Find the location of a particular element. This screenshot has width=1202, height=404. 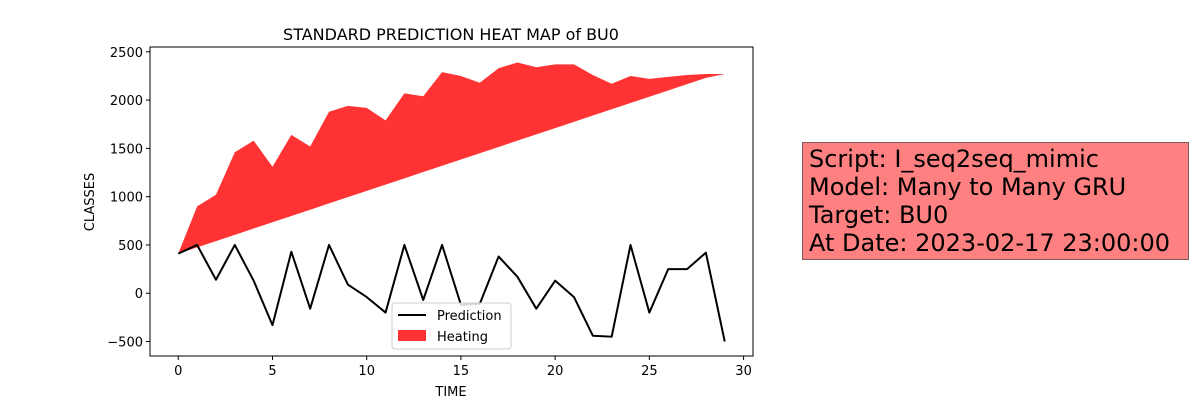

x-tick-label: 15 is located at coordinates (461, 371).